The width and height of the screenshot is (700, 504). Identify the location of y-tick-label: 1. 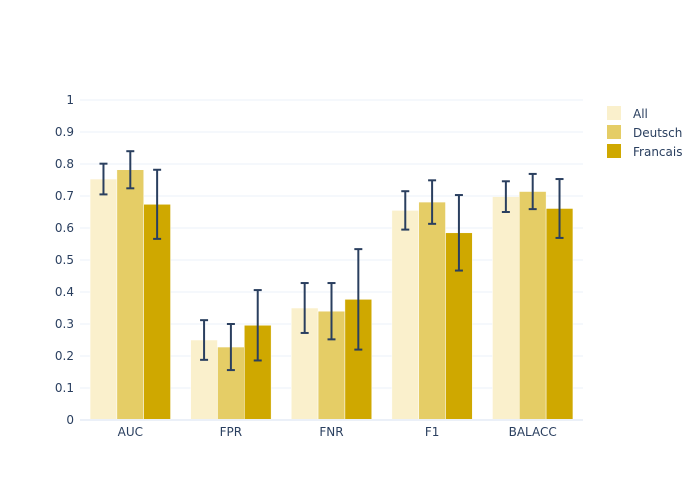
(70, 100).